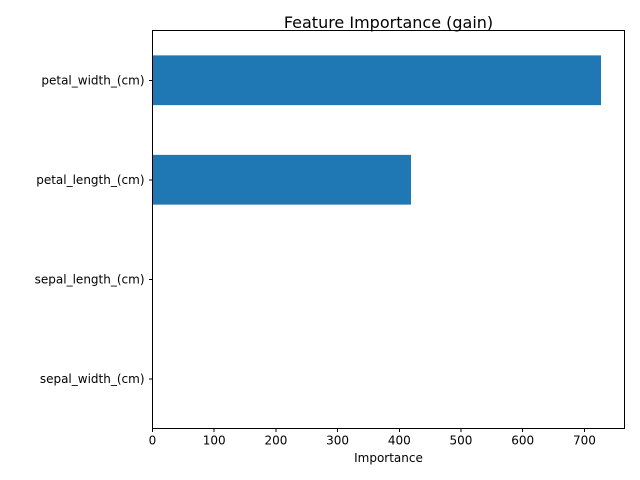  What do you see at coordinates (90, 279) in the screenshot?
I see `y-tick-label: sepal_length_(cm)` at bounding box center [90, 279].